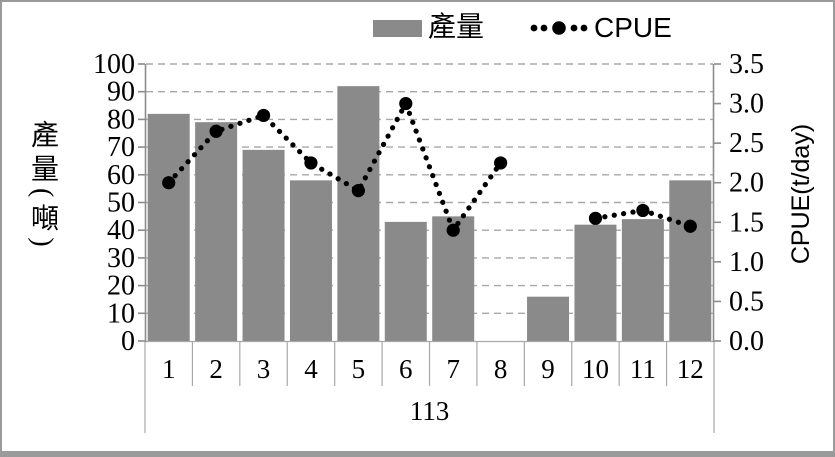 The width and height of the screenshot is (835, 457). Describe the element at coordinates (359, 369) in the screenshot. I see `x-tick-label-month-5: 5` at that location.